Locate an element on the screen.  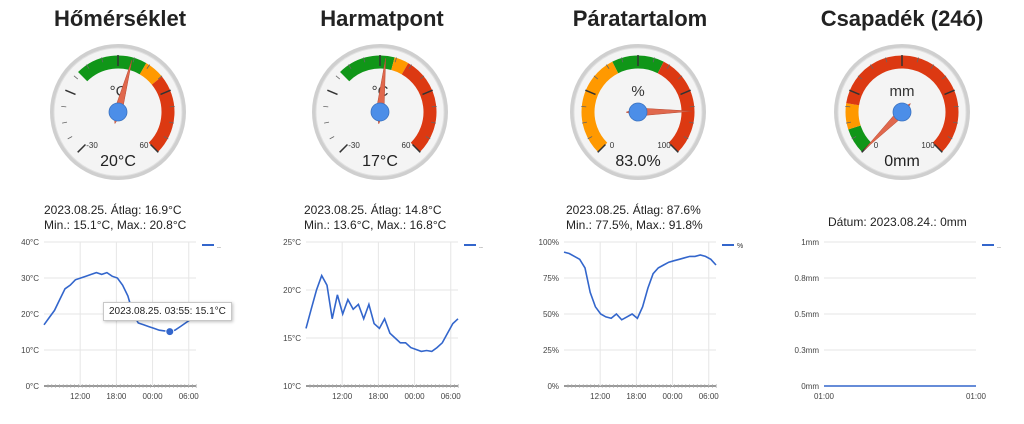
chart-y-tick-label: 10°C is located at coordinates (292, 386).